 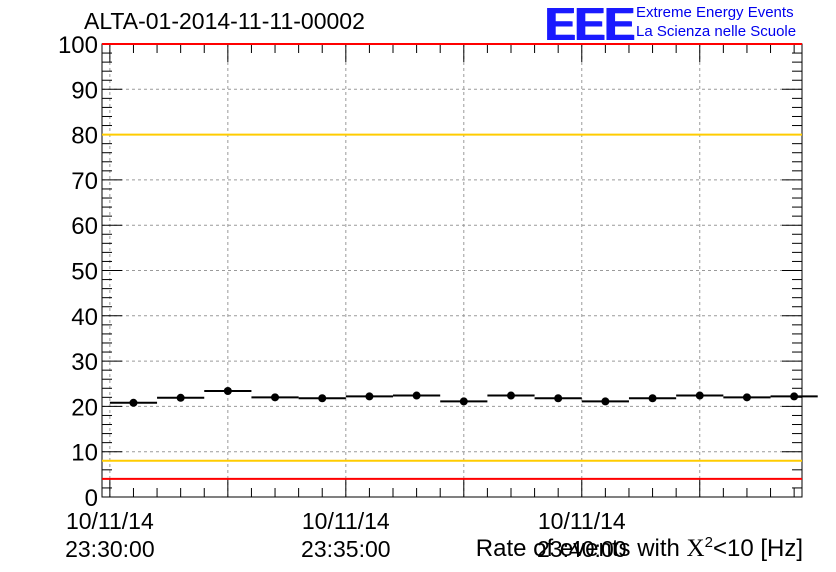 What do you see at coordinates (78, 45) in the screenshot?
I see `y-tick-label: 100` at bounding box center [78, 45].